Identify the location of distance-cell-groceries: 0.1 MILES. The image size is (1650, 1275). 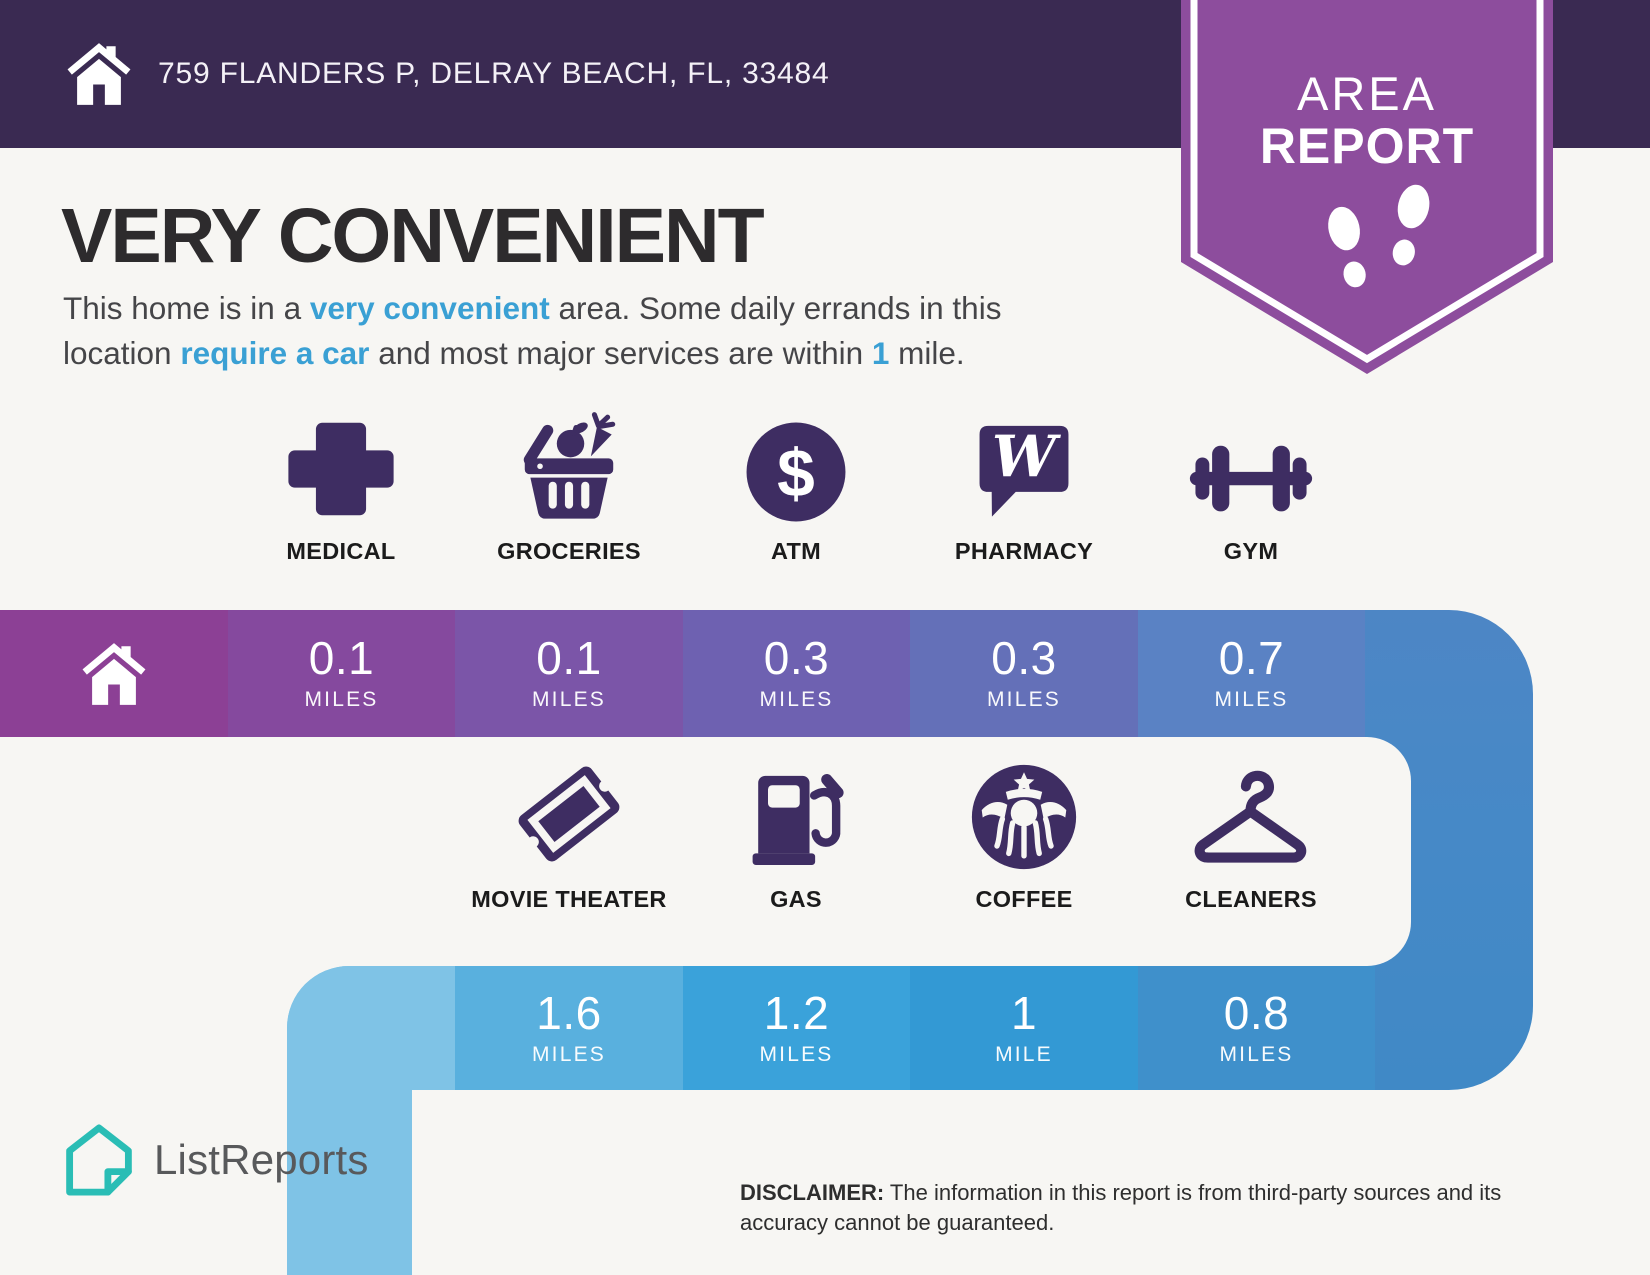
(569, 673).